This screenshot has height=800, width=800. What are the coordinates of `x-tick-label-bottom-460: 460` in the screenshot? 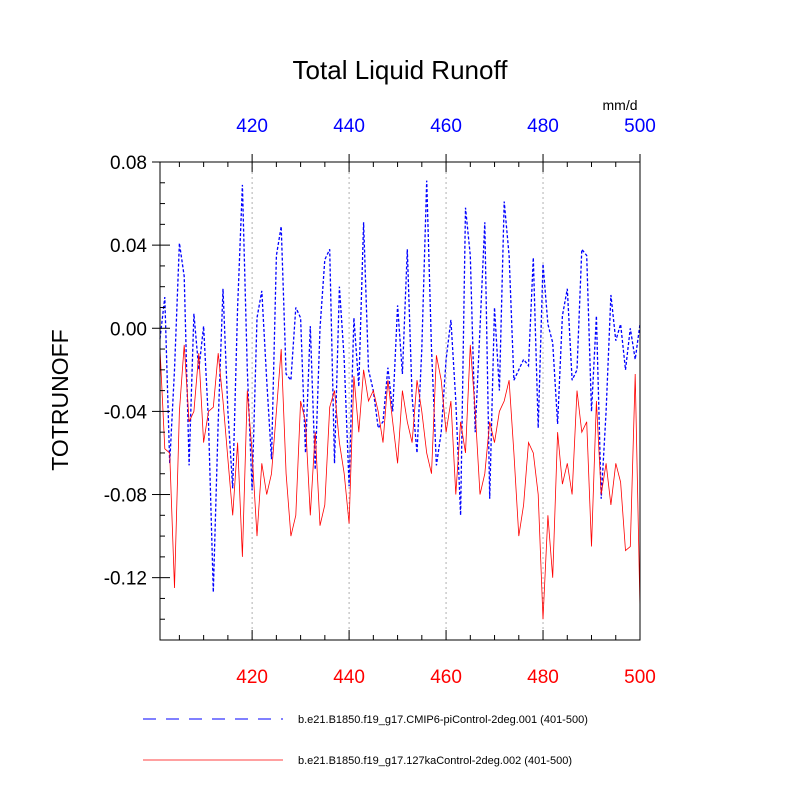 It's located at (446, 677).